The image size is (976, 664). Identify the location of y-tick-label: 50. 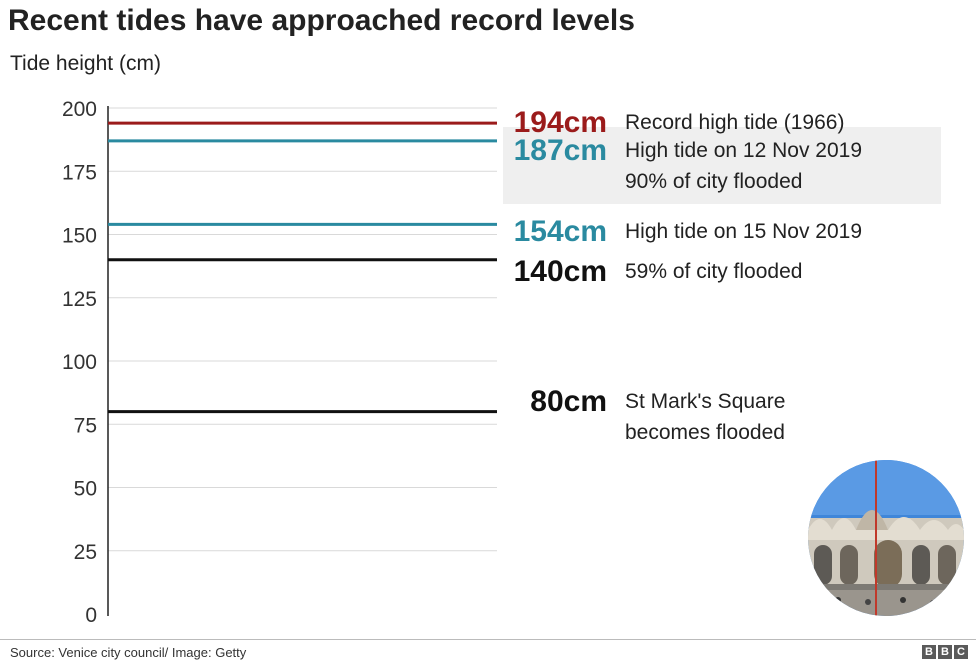
(85, 489).